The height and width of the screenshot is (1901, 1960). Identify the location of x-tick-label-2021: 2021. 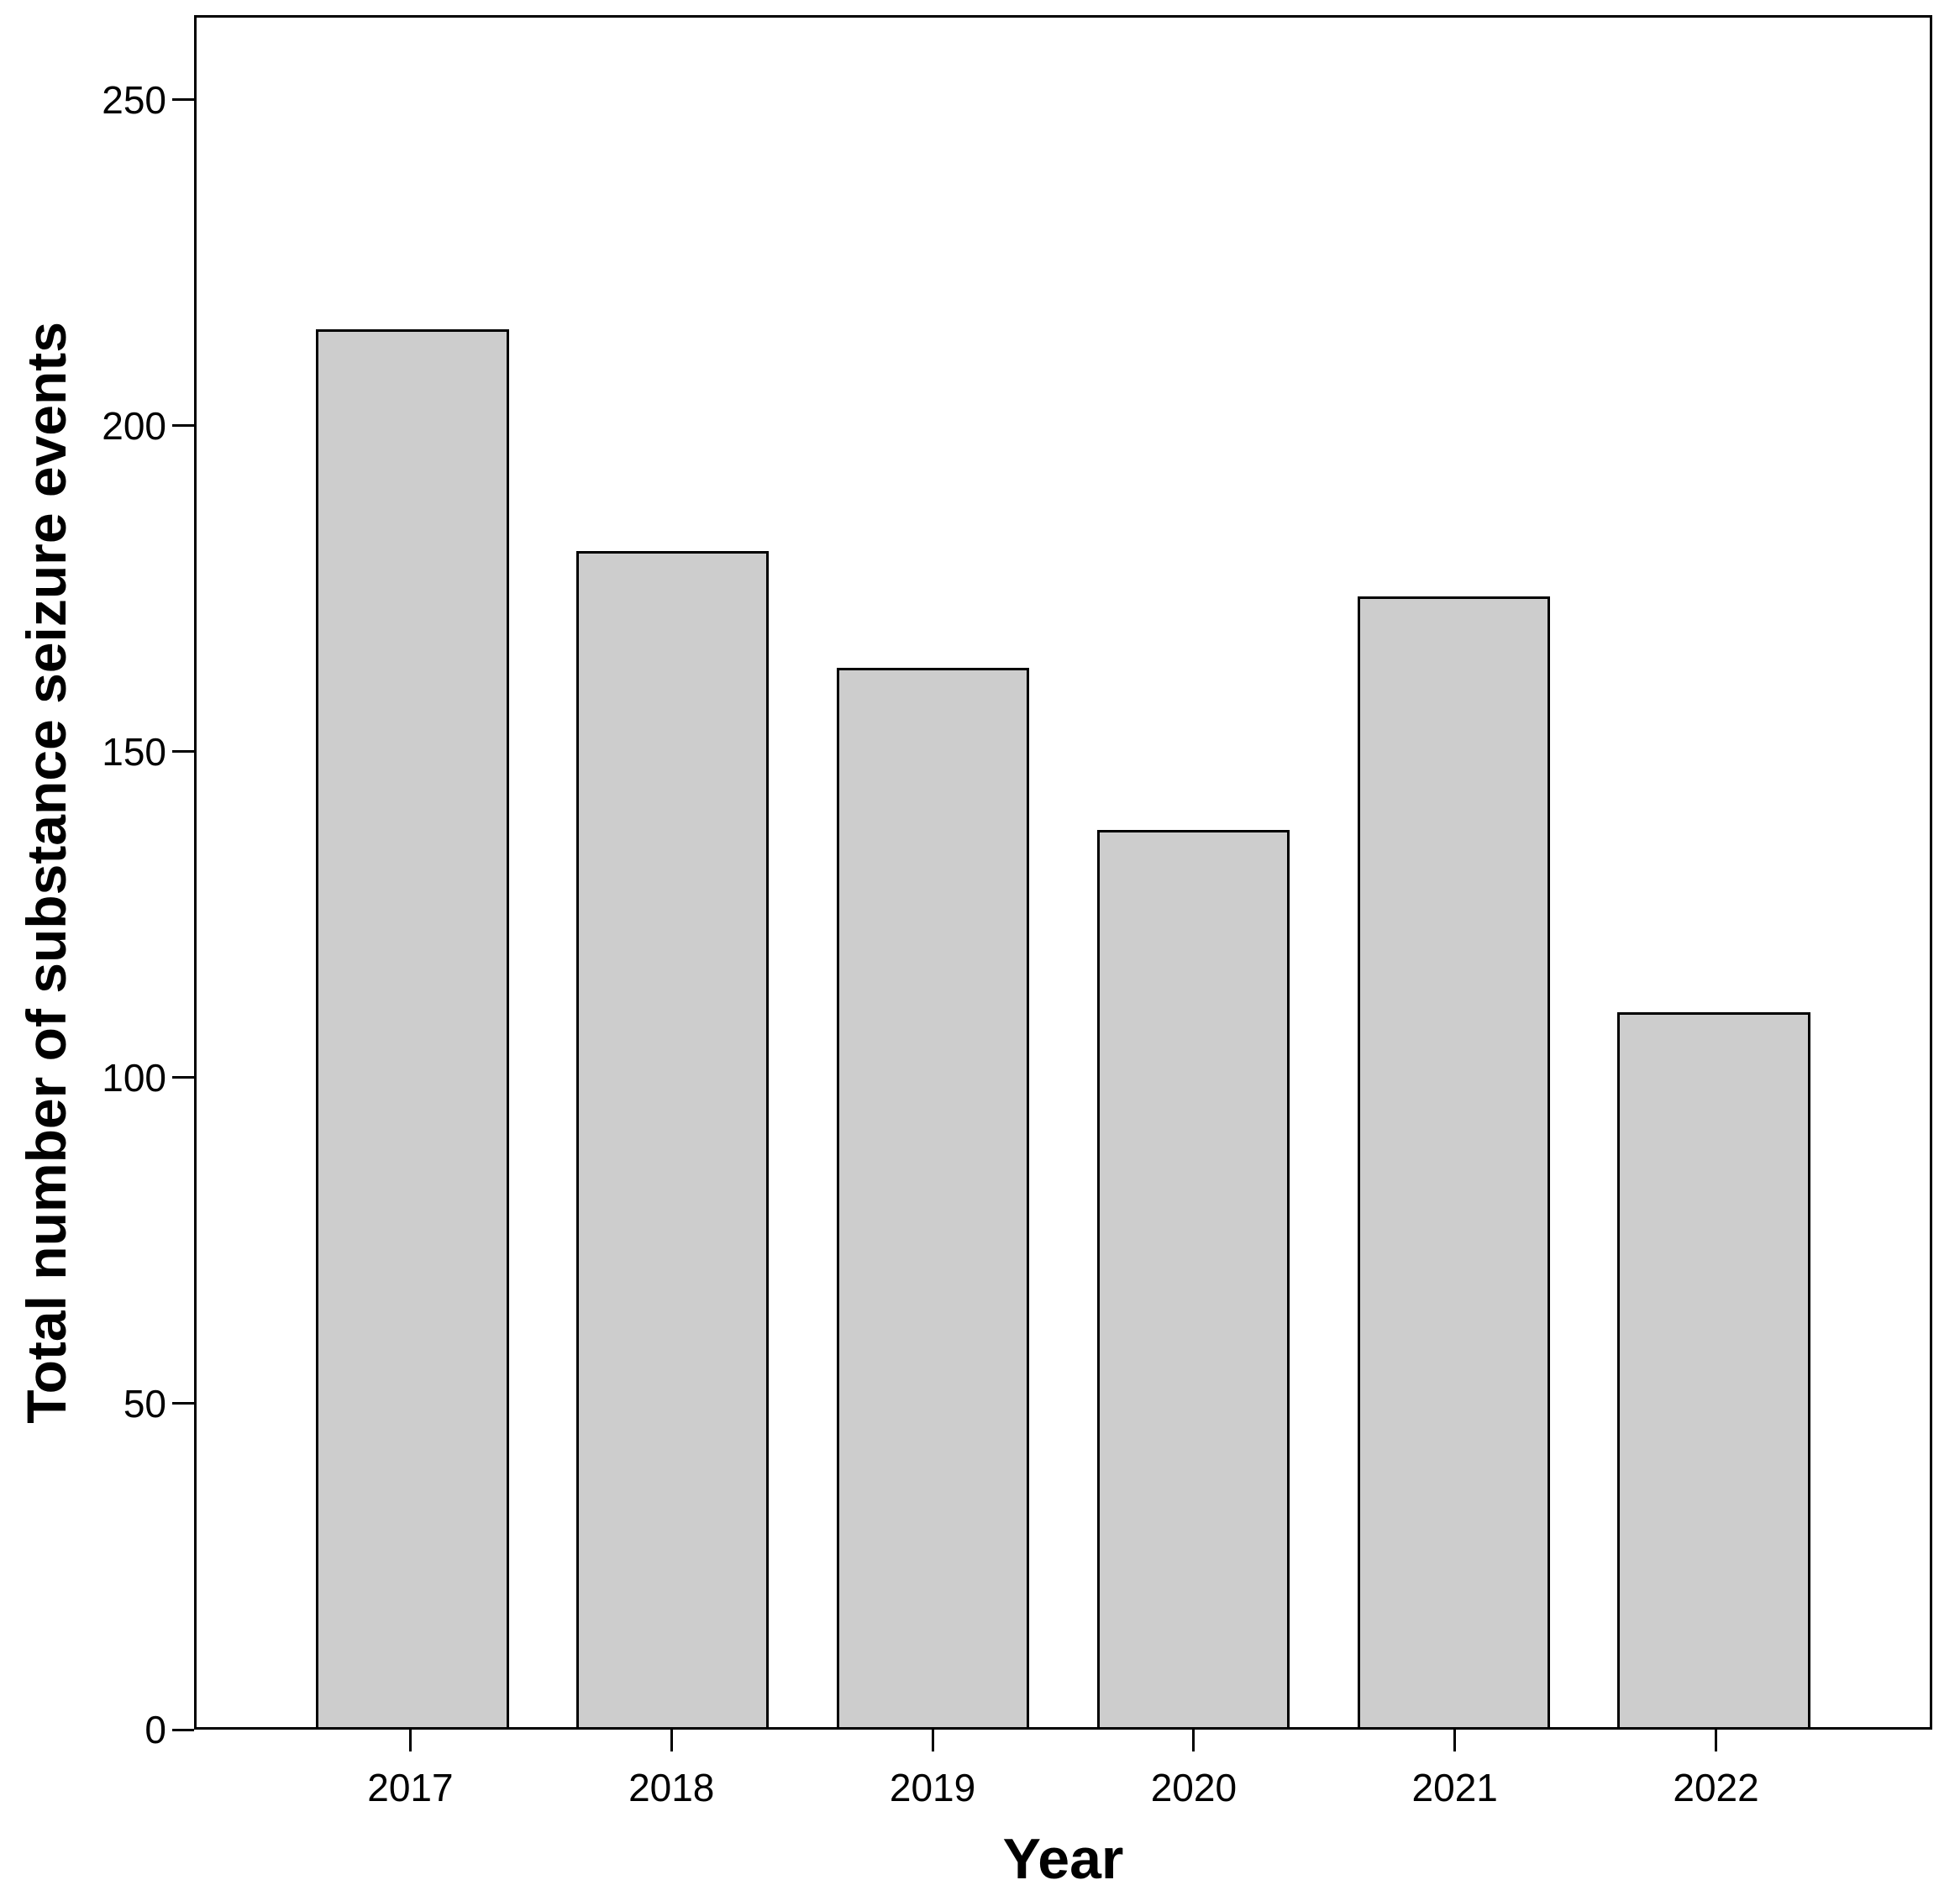
(1454, 1787).